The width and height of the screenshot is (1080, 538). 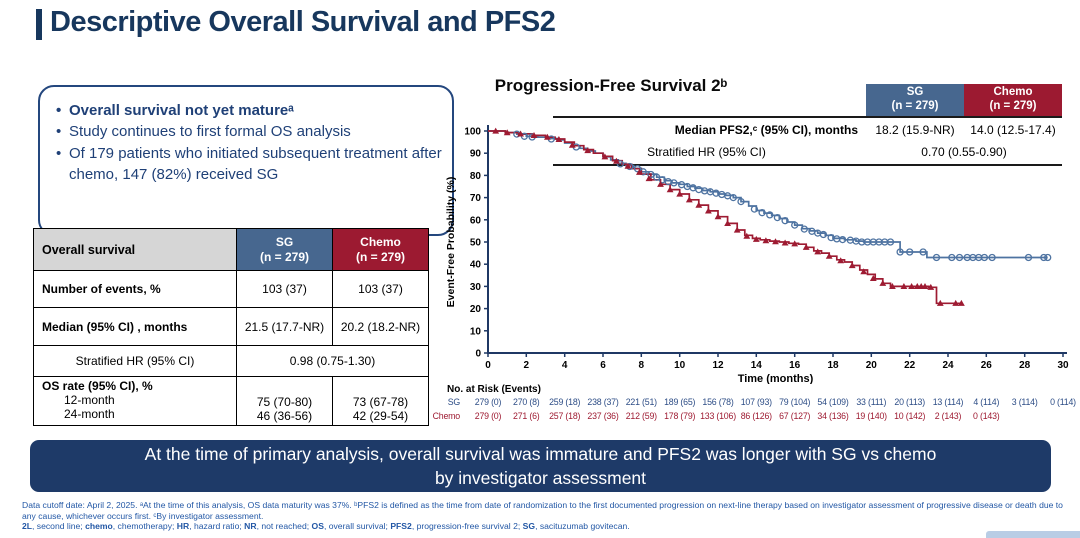 I want to click on pfs2-sg-name: SG, so click(x=915, y=92).